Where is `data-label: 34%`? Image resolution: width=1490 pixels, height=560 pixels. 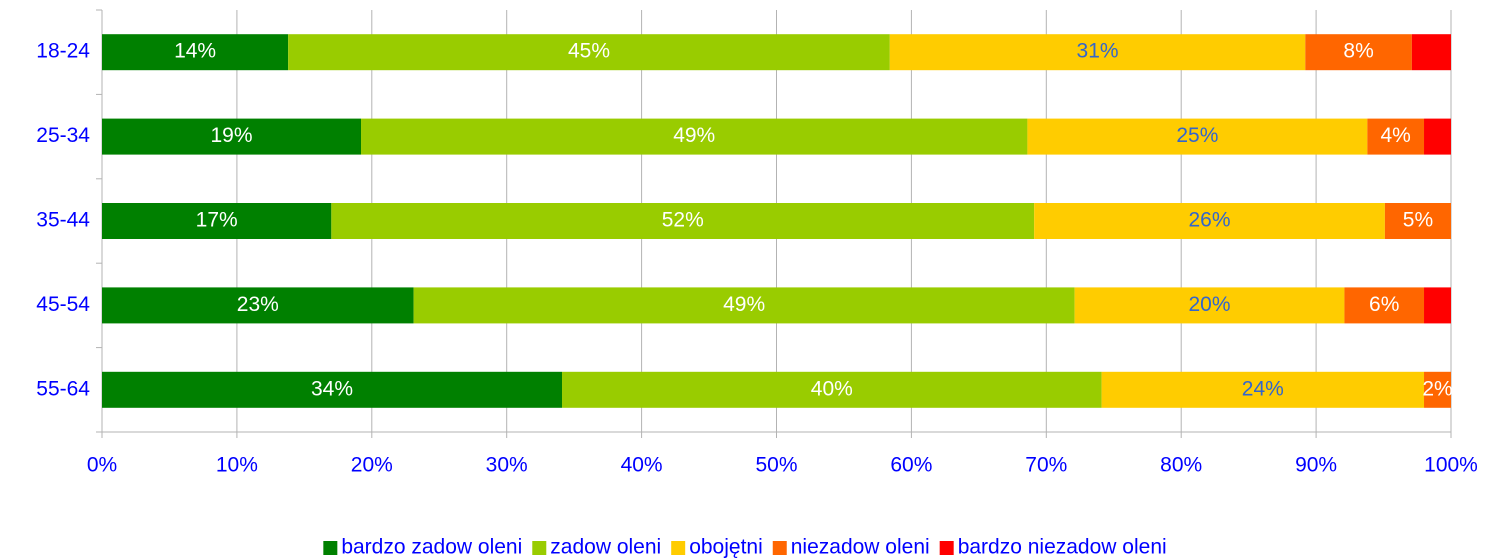
data-label: 34% is located at coordinates (332, 388).